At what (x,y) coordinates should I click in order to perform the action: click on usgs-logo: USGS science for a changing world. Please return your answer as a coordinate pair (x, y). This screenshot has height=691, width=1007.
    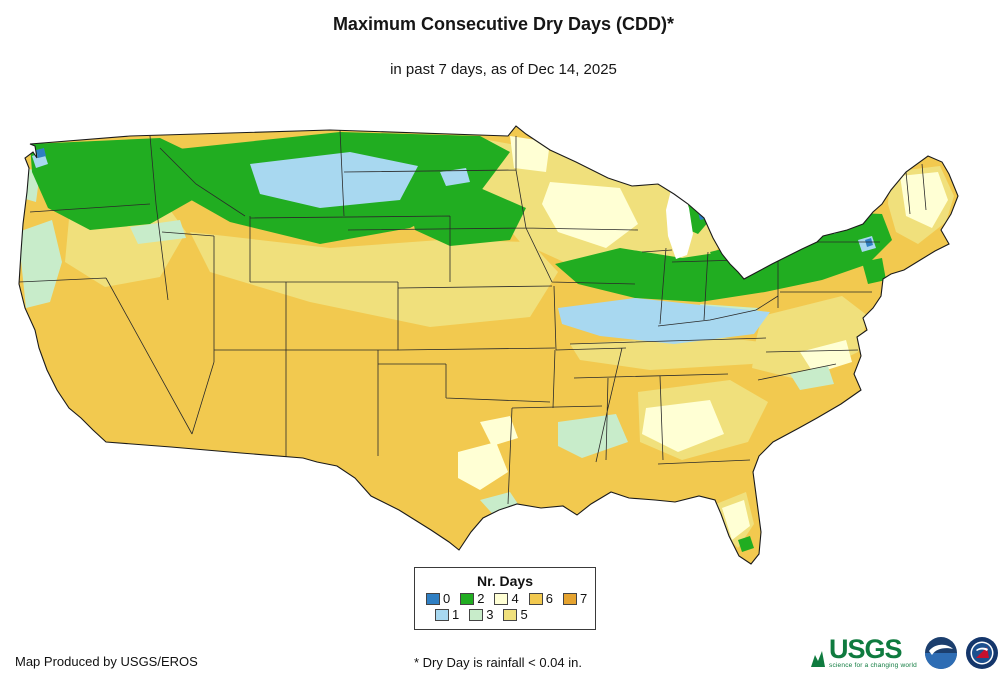
    Looking at the image, I should click on (863, 651).